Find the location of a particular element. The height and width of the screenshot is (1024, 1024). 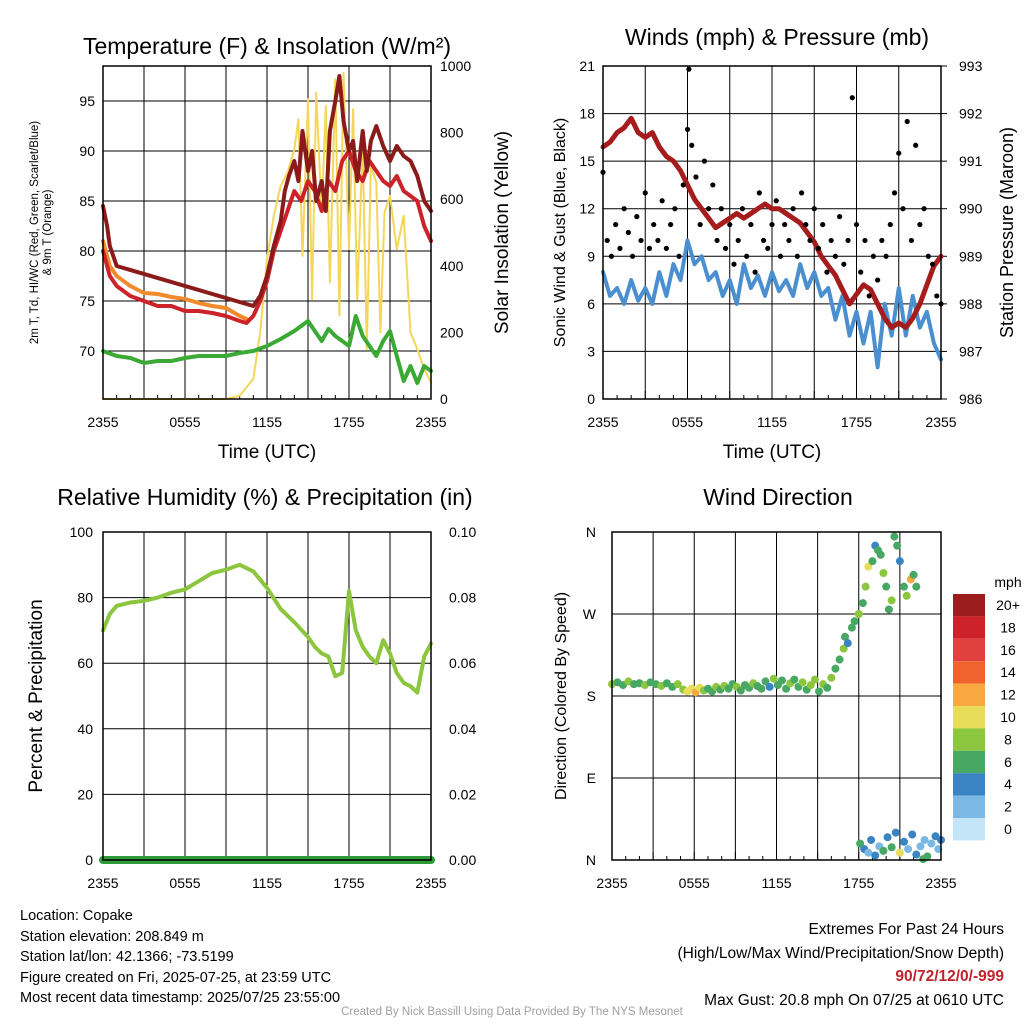

y2-tick-label: 993 is located at coordinates (971, 66).